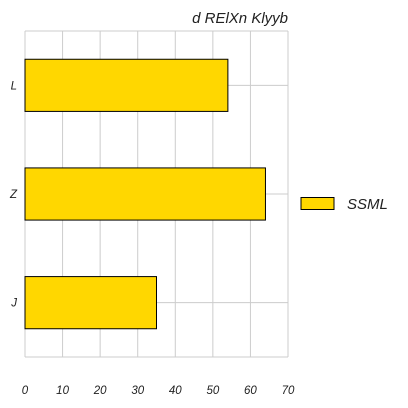  I want to click on x-tick-label: 50, so click(212, 391).